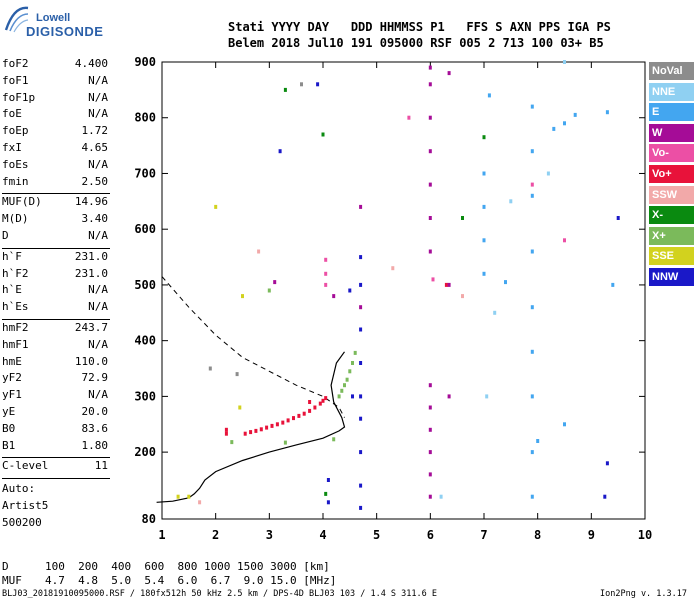  I want to click on curves, so click(251, 389).